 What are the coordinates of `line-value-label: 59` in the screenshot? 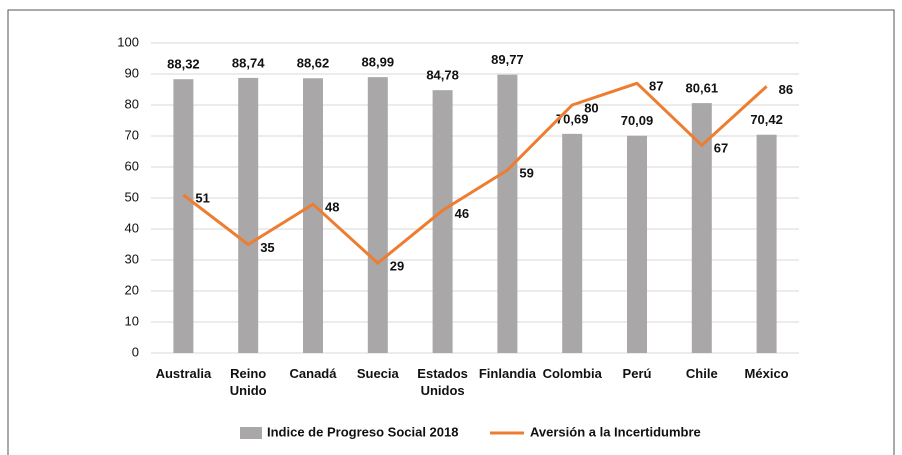 It's located at (526, 173).